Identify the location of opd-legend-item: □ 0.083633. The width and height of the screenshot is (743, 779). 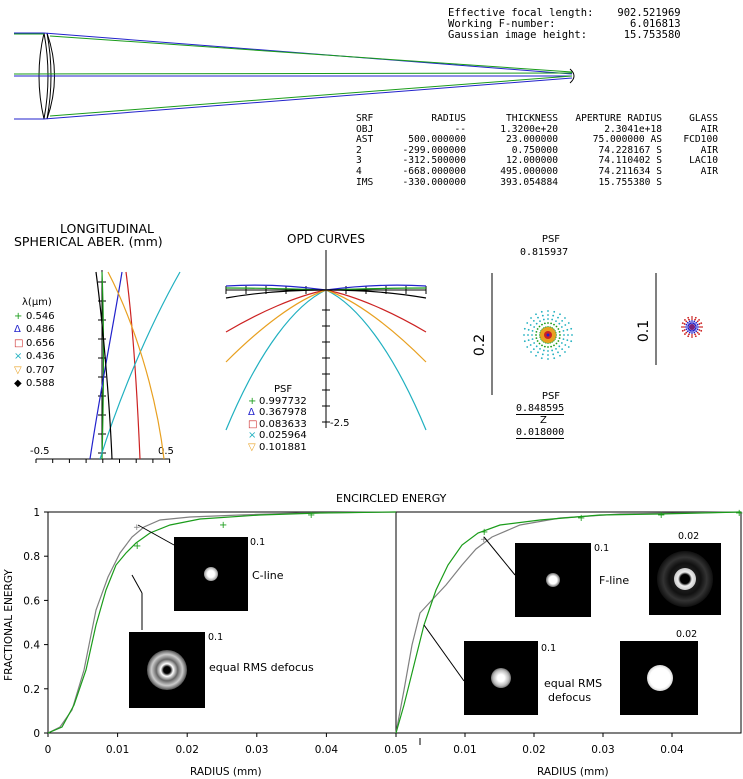
(277, 425).